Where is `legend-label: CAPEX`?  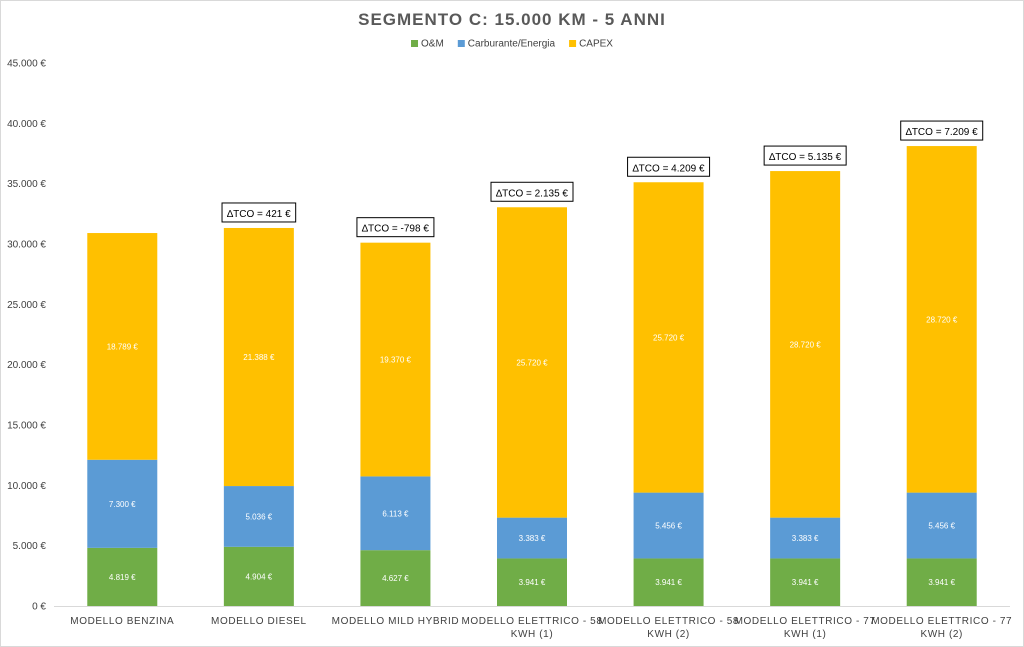 legend-label: CAPEX is located at coordinates (596, 44).